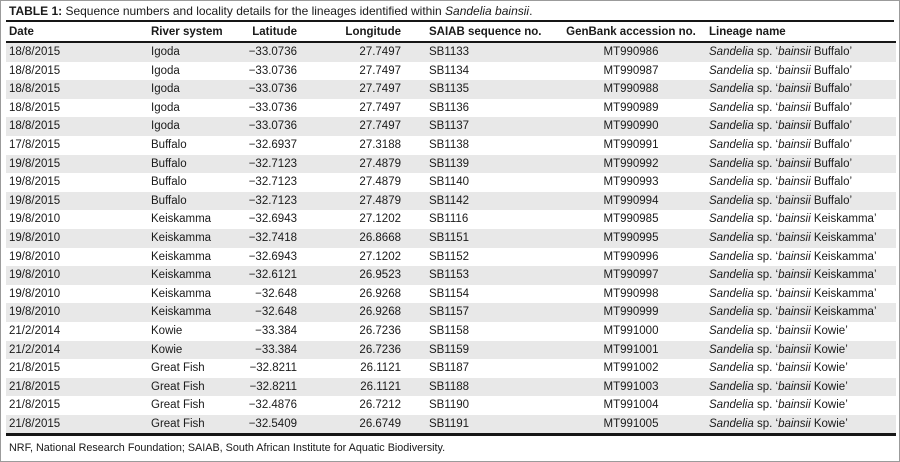 Image resolution: width=900 pixels, height=462 pixels. Describe the element at coordinates (631, 349) in the screenshot. I see `cell-genbank: MT991001` at that location.